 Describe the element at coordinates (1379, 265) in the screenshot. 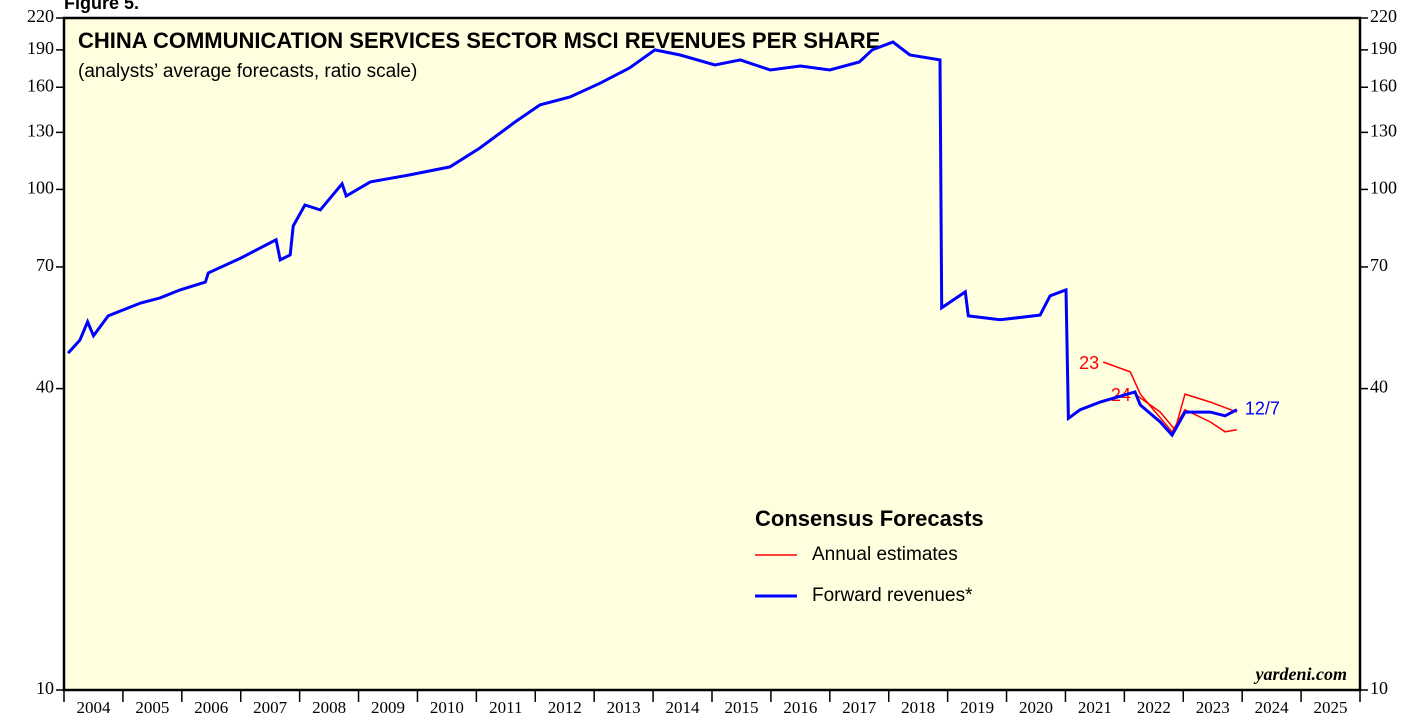

I see `y2-tick-label: 70` at that location.